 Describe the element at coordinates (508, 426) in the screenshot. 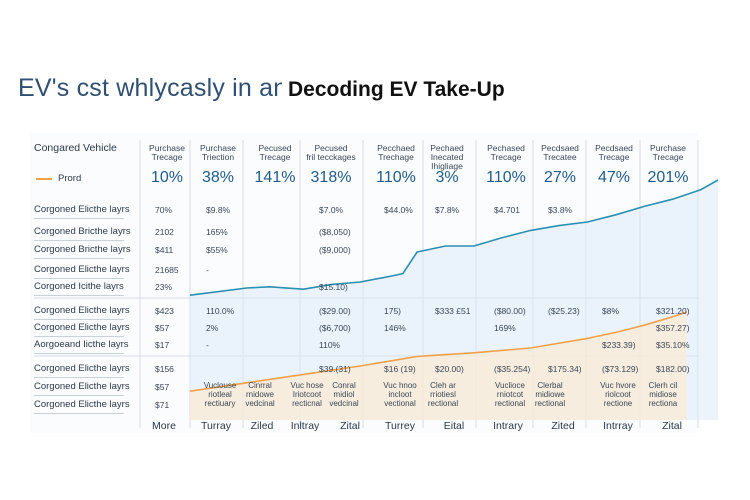

I see `x-tick-label: Intrary` at that location.